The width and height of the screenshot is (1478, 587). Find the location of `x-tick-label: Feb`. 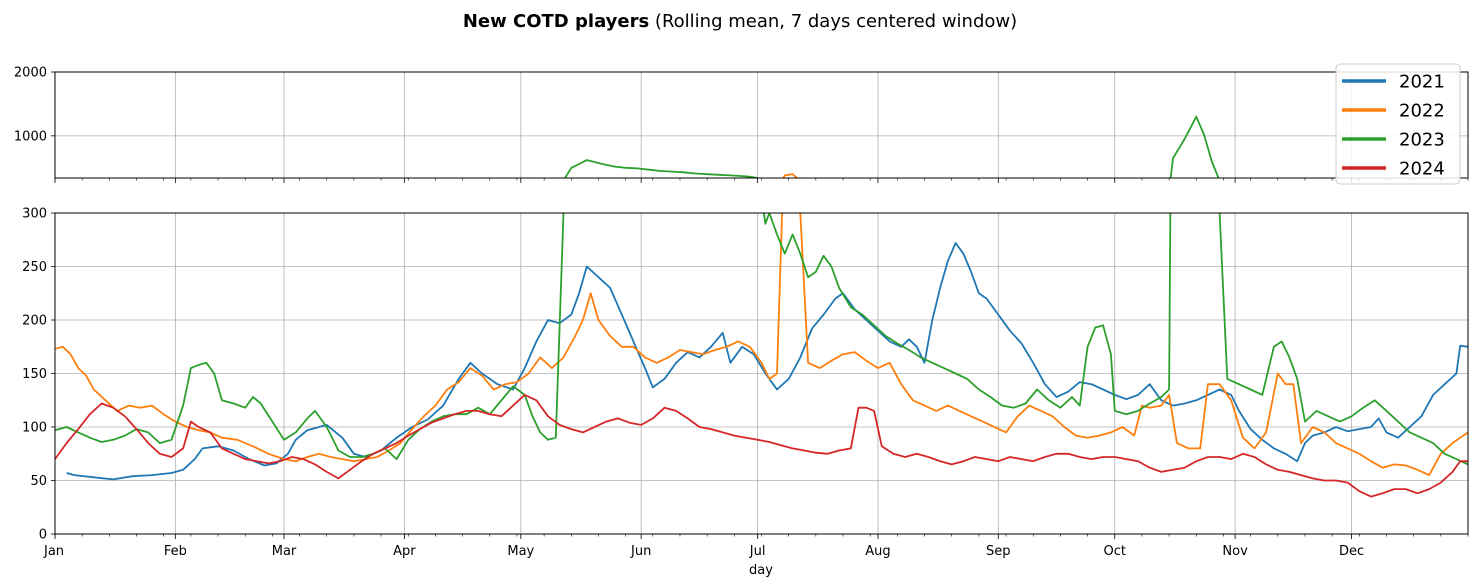

x-tick-label: Feb is located at coordinates (175, 551).